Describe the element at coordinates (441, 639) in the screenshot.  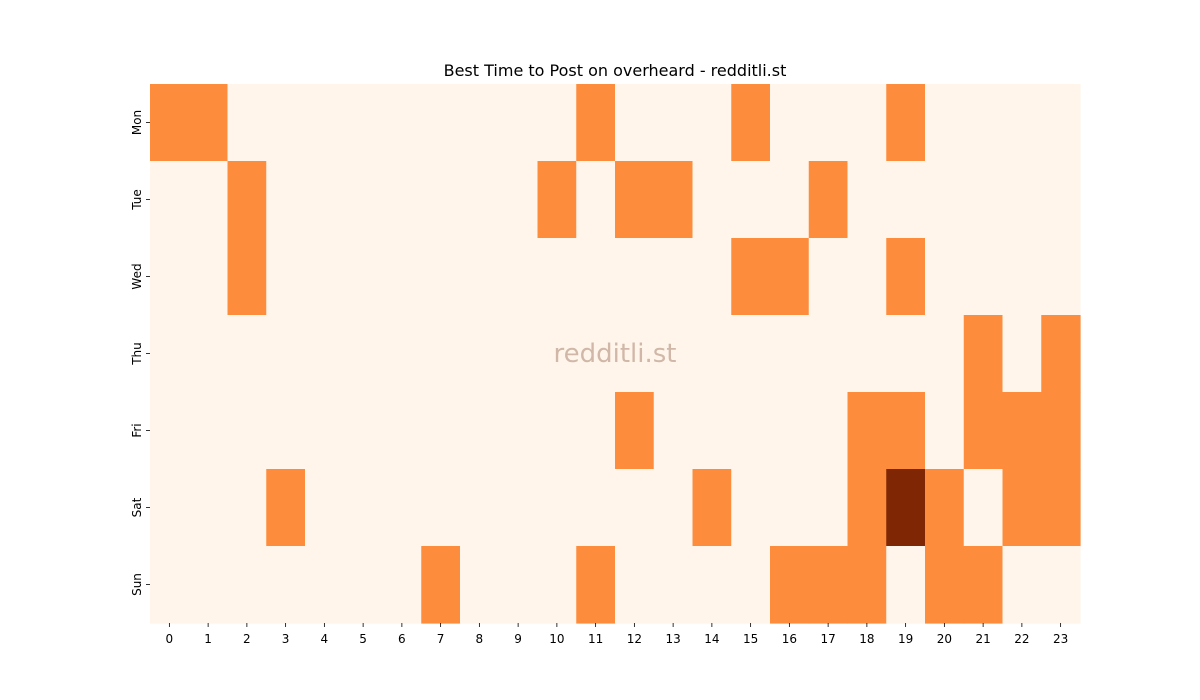
I see `x-tick-label: 7` at that location.